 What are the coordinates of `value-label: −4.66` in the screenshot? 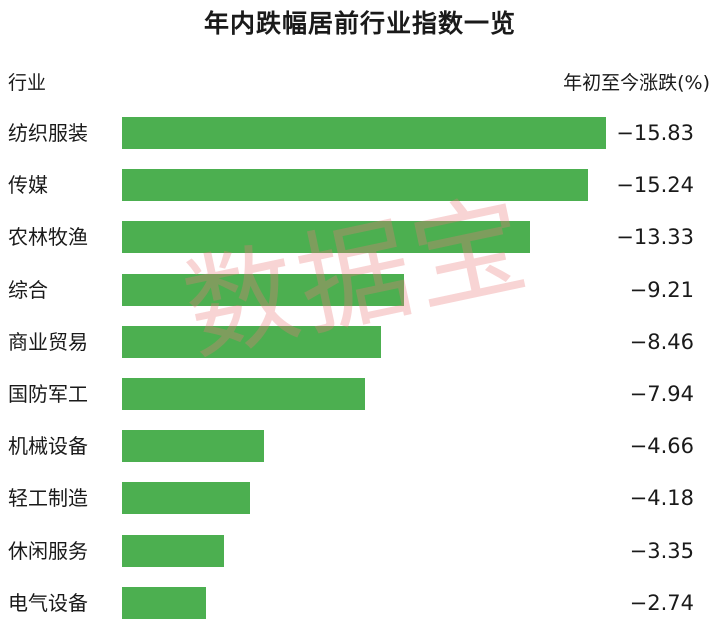 It's located at (661, 446).